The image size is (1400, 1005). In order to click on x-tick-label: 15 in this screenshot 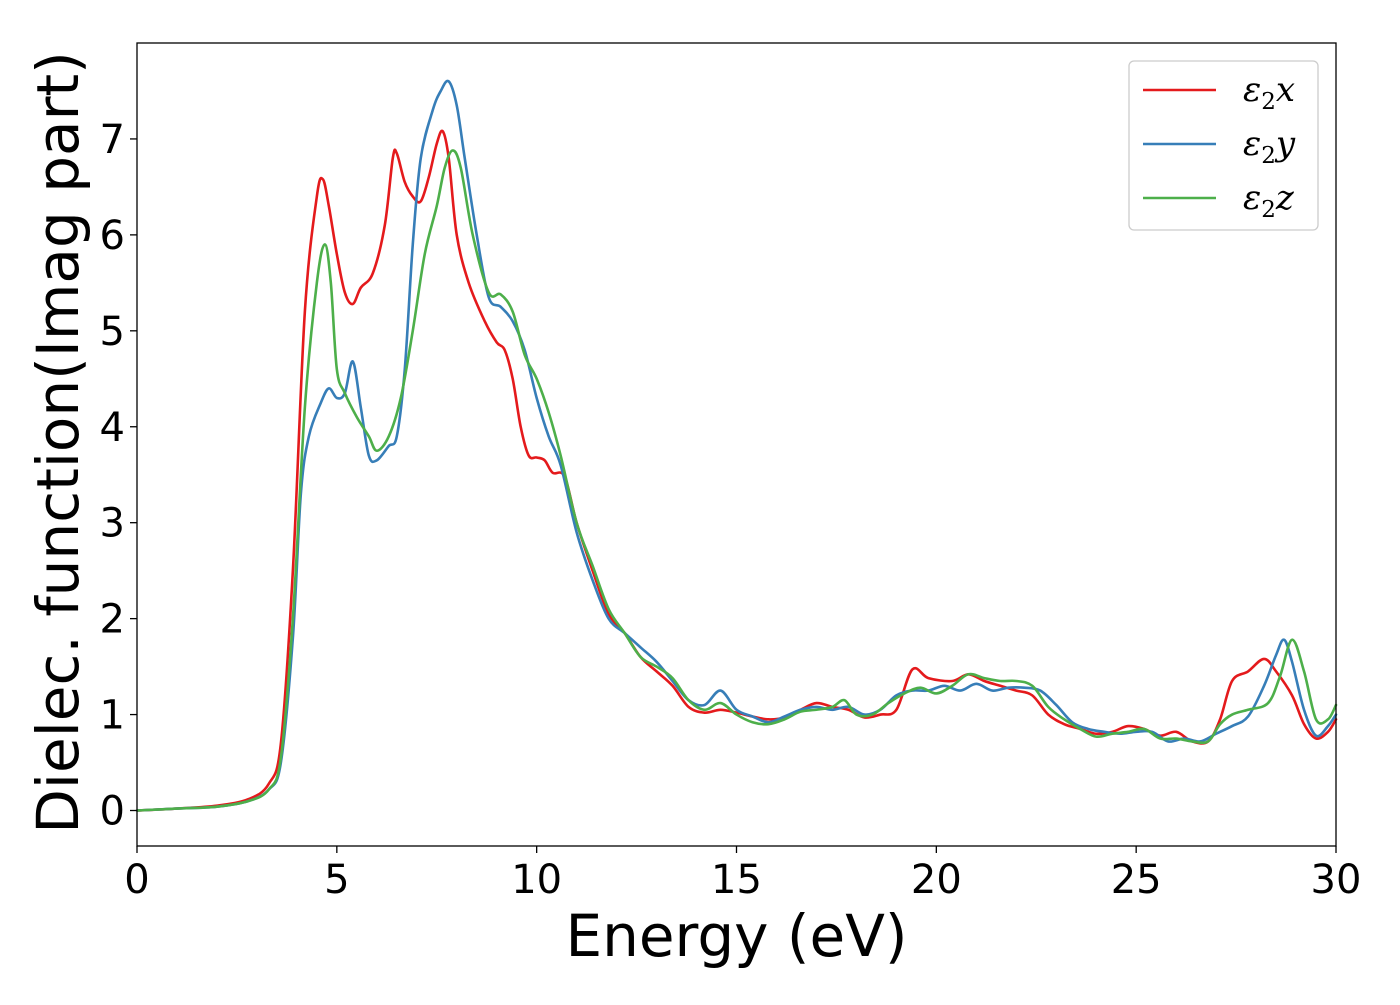, I will do `click(736, 880)`.